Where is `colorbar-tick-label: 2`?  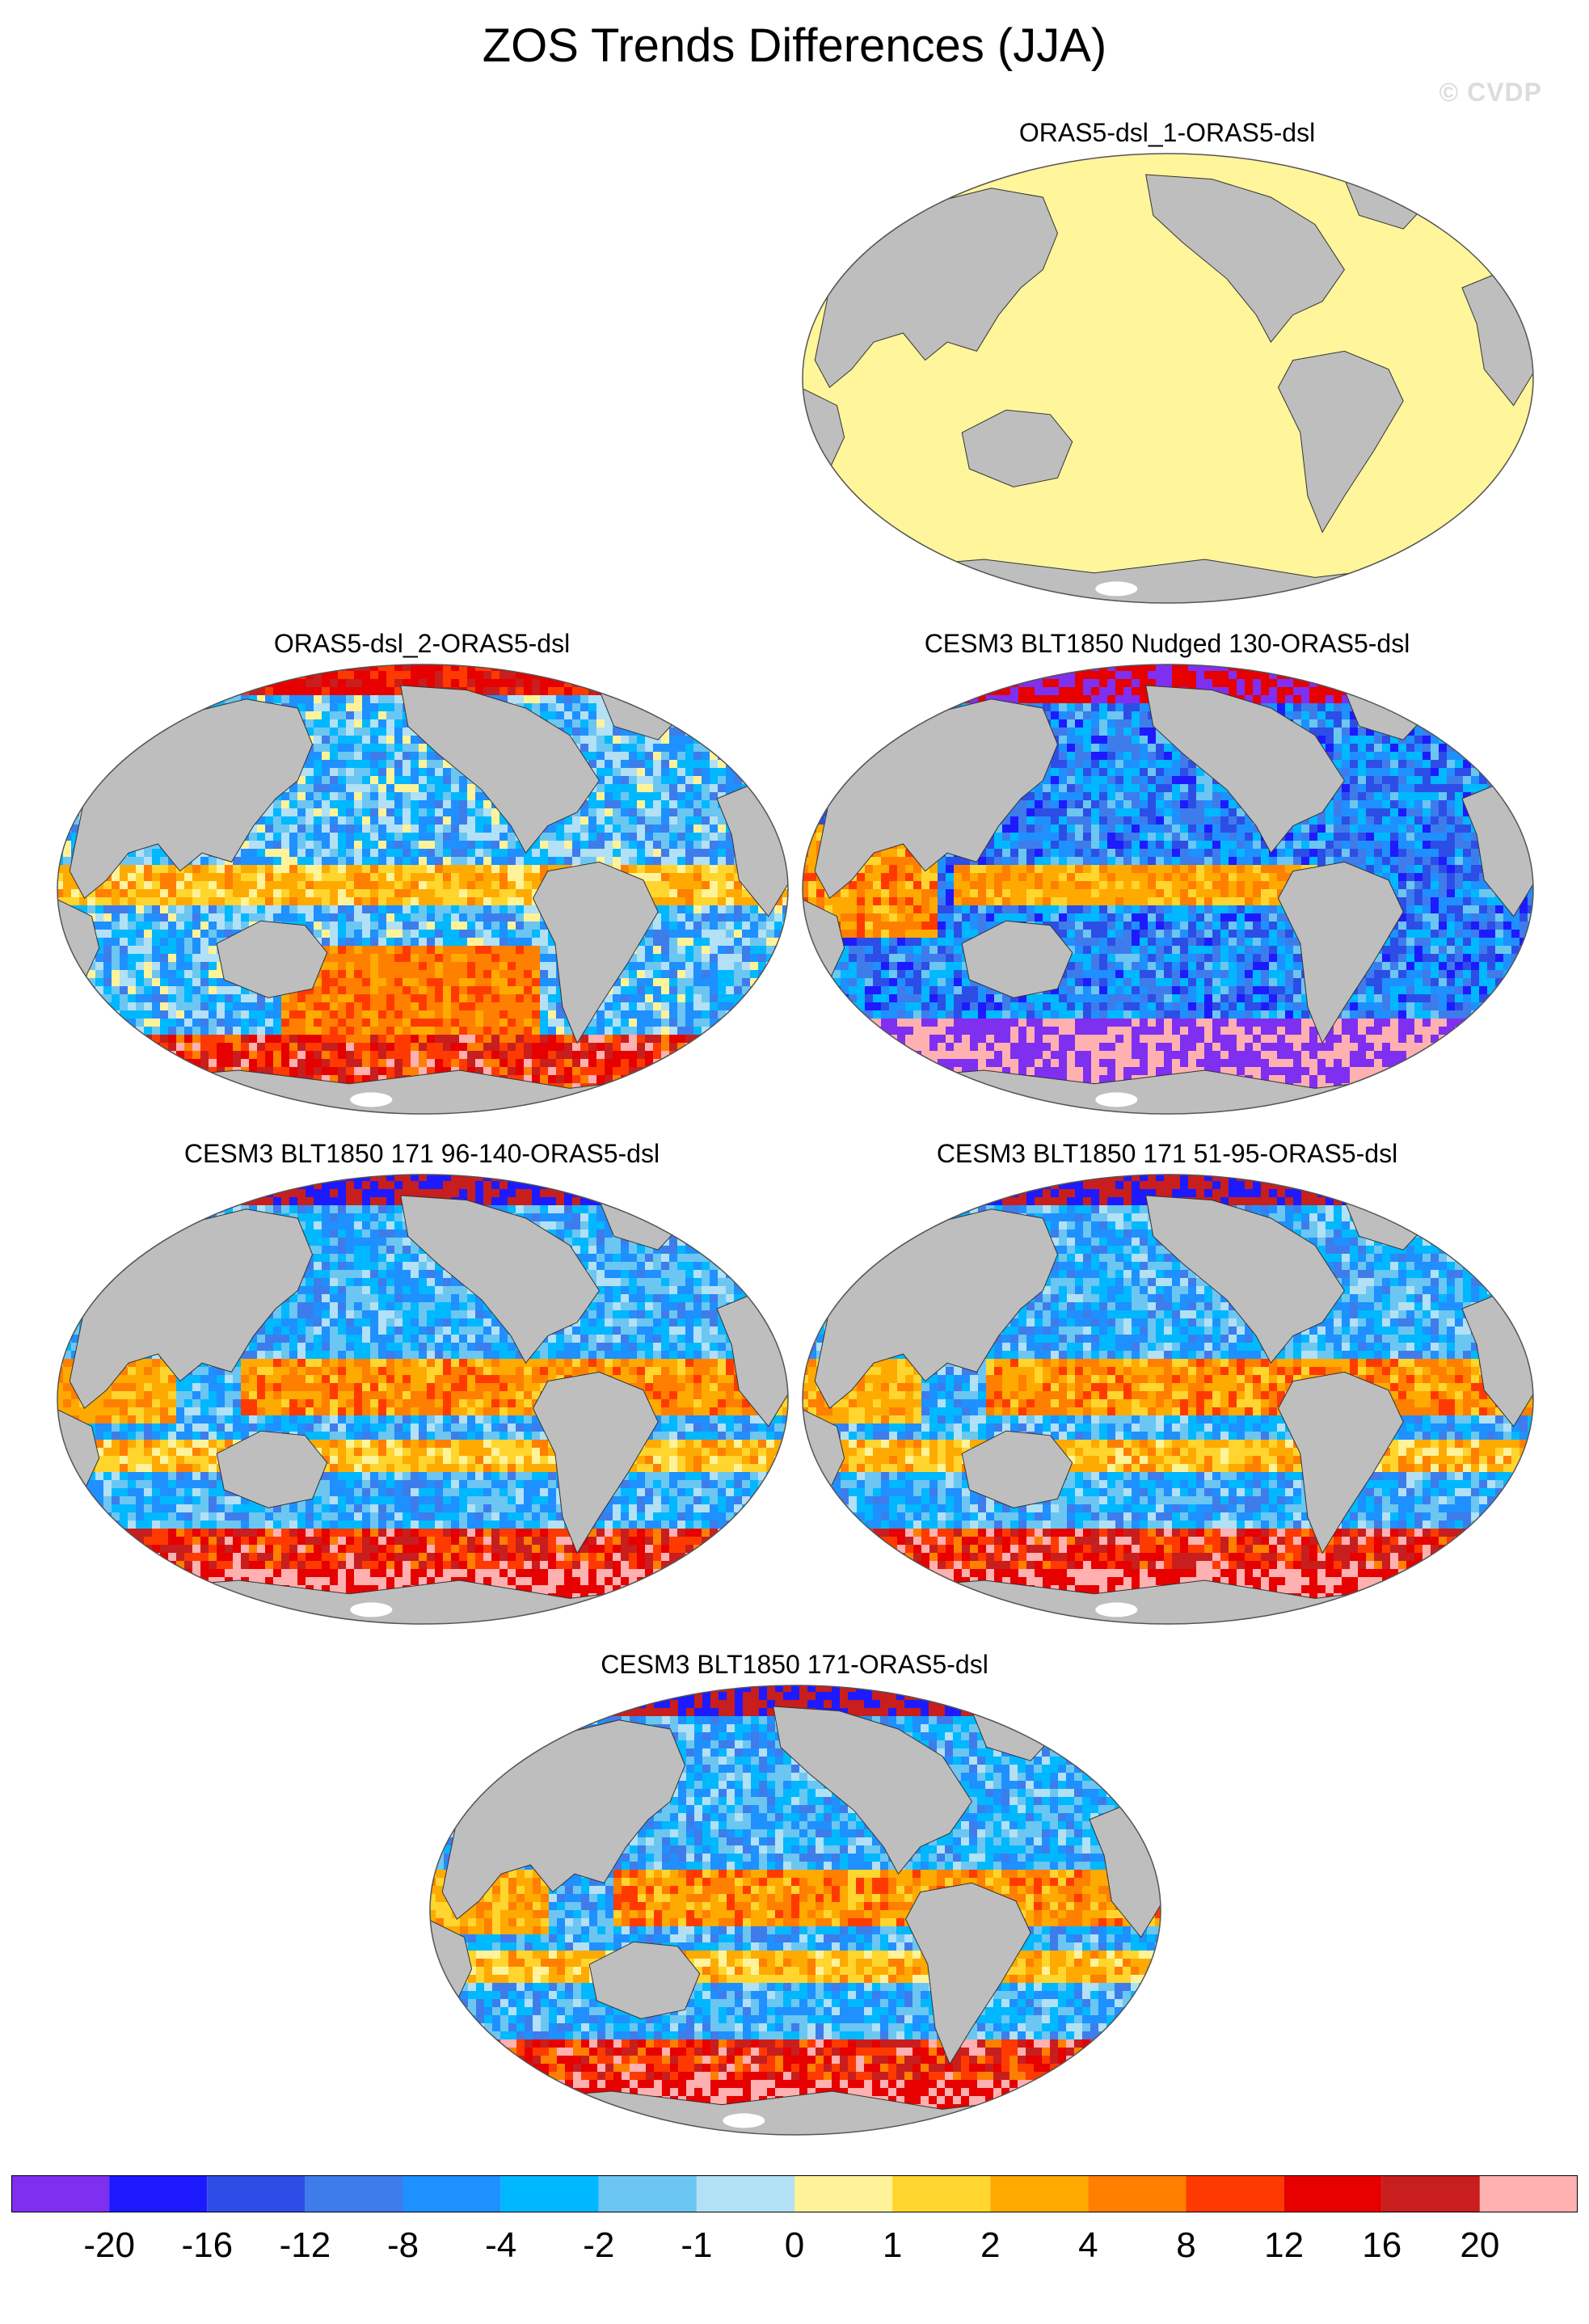
colorbar-tick-label: 2 is located at coordinates (991, 2246).